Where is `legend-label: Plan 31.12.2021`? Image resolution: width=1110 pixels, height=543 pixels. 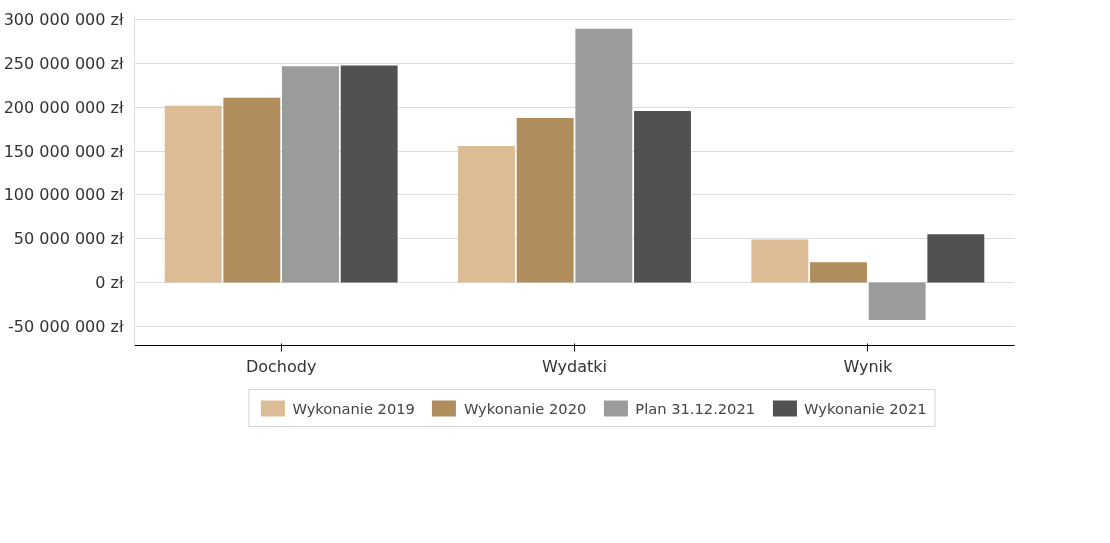 legend-label: Plan 31.12.2021 is located at coordinates (695, 408).